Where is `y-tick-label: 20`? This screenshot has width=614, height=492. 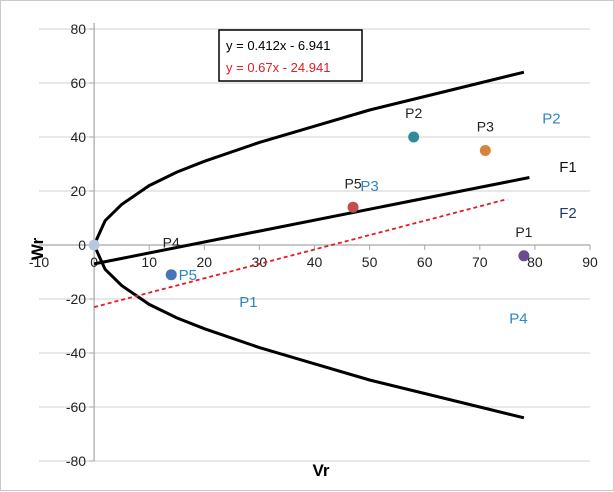
y-tick-label: 20 is located at coordinates (79, 191).